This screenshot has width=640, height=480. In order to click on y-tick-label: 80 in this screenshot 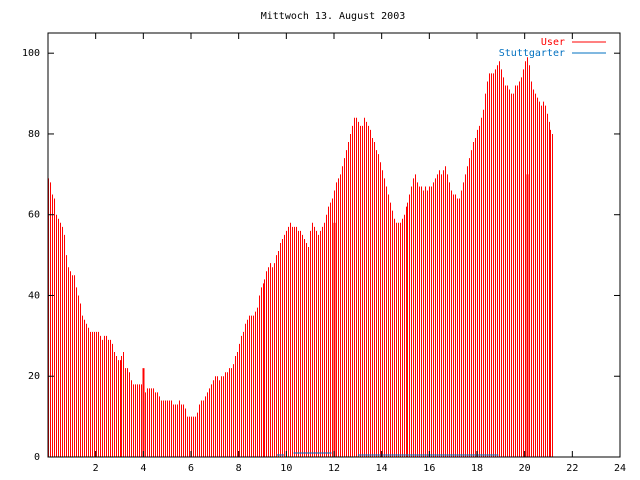, I will do `click(34, 134)`.